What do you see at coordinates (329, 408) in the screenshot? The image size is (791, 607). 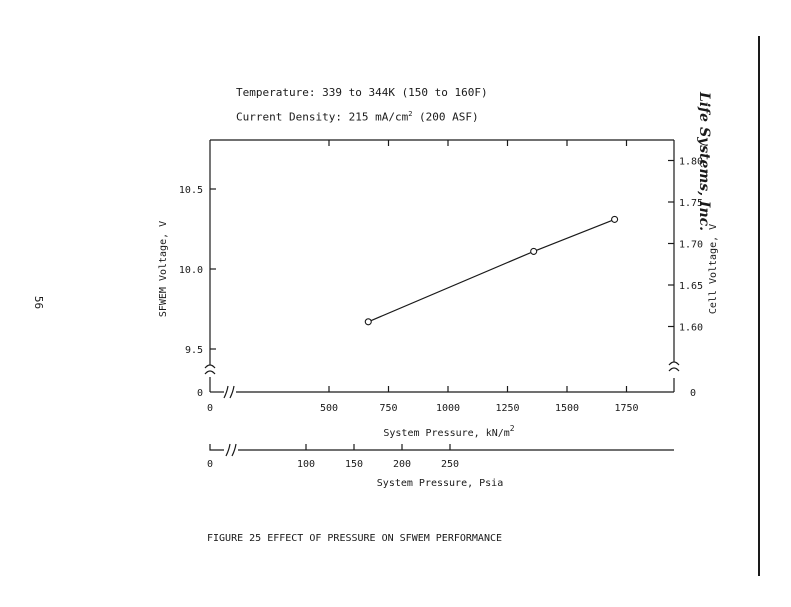 I see `x-tick-label: 500` at bounding box center [329, 408].